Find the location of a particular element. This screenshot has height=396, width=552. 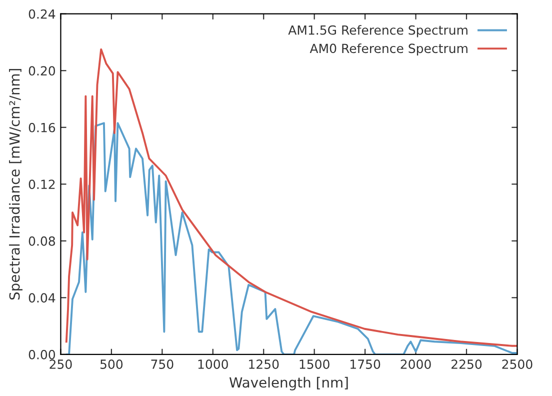

y-tick-label: 0.16 is located at coordinates (42, 127).